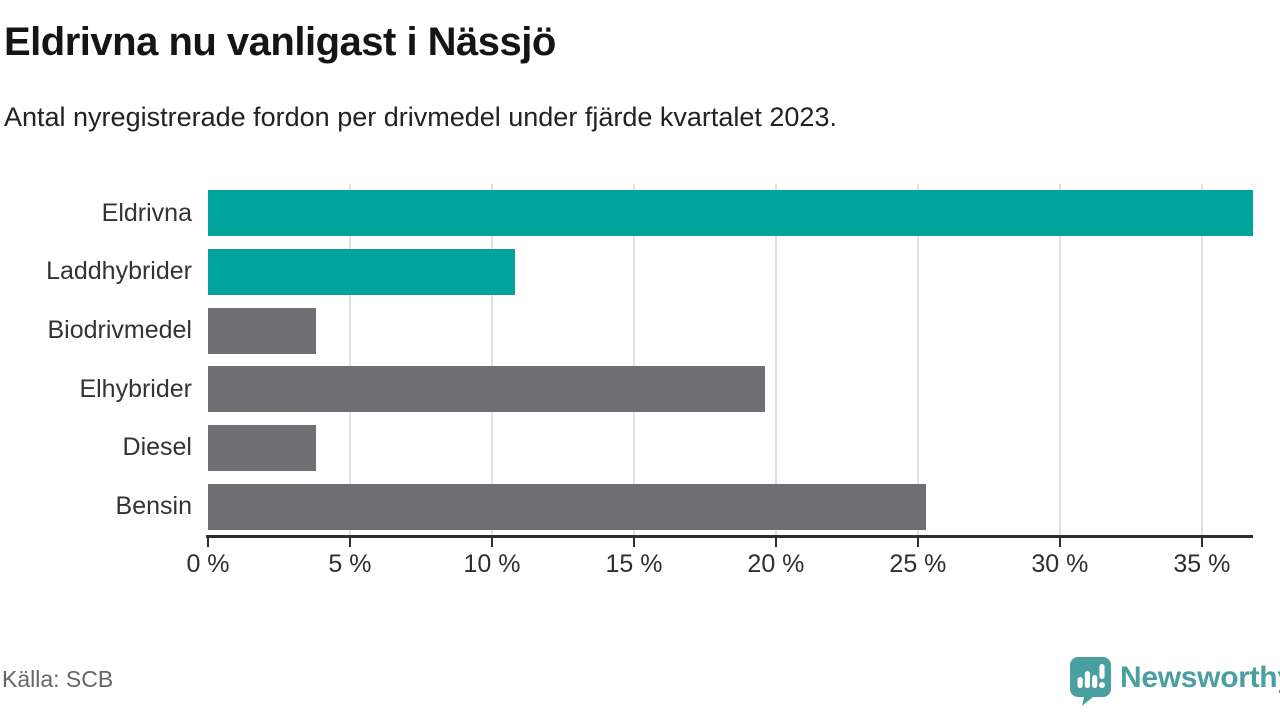  What do you see at coordinates (208, 564) in the screenshot?
I see `x-axis-tick-label: 0 %` at bounding box center [208, 564].